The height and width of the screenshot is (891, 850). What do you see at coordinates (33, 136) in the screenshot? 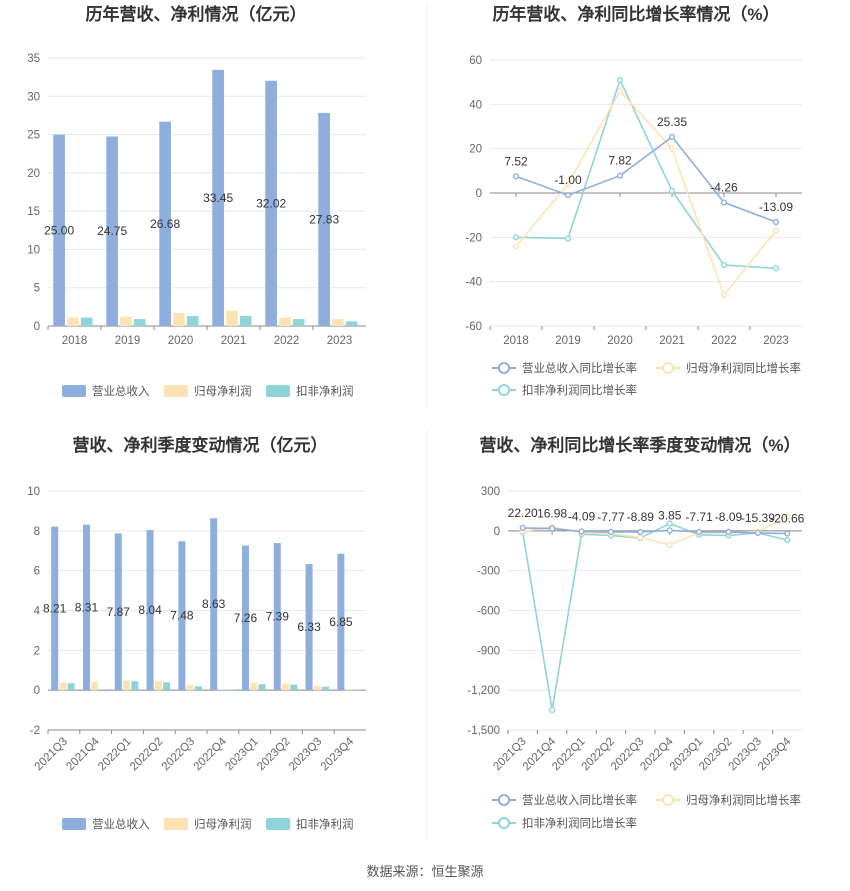
I see `y-tick-label: 25` at bounding box center [33, 136].